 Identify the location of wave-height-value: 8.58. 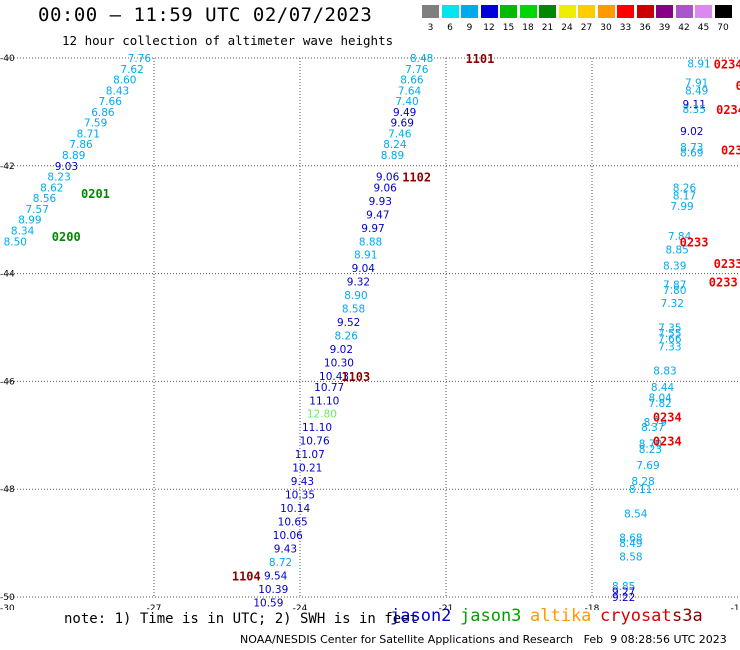
(630, 558).